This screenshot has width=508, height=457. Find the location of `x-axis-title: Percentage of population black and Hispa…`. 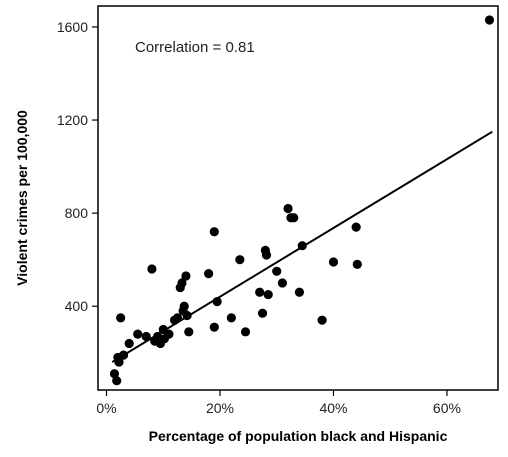

x-axis-title: Percentage of population black and Hispa… is located at coordinates (298, 436).